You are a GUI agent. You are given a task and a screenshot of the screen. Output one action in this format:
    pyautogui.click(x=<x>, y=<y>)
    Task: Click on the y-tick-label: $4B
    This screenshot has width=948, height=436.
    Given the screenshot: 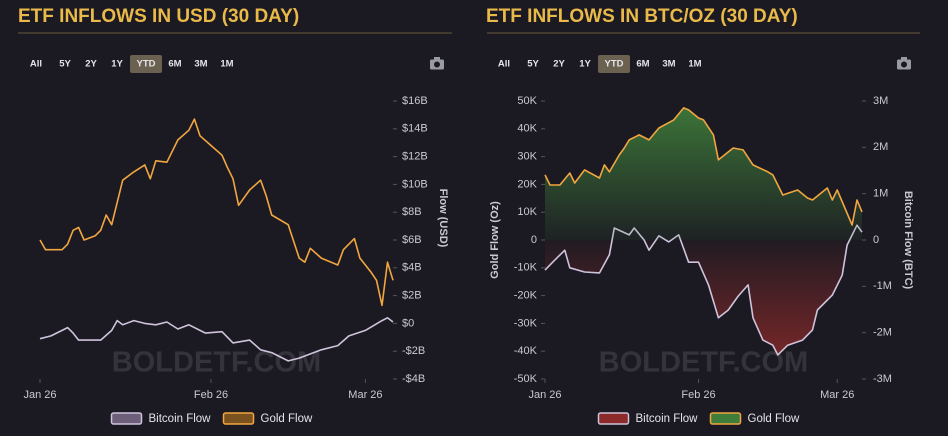 What is the action you would take?
    pyautogui.click(x=412, y=268)
    